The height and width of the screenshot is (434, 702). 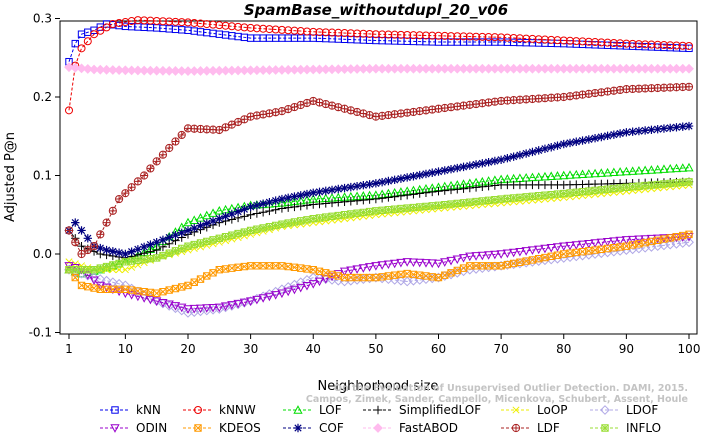 What do you see at coordinates (378, 428) in the screenshot?
I see `legend-marker-fastabod` at bounding box center [378, 428].